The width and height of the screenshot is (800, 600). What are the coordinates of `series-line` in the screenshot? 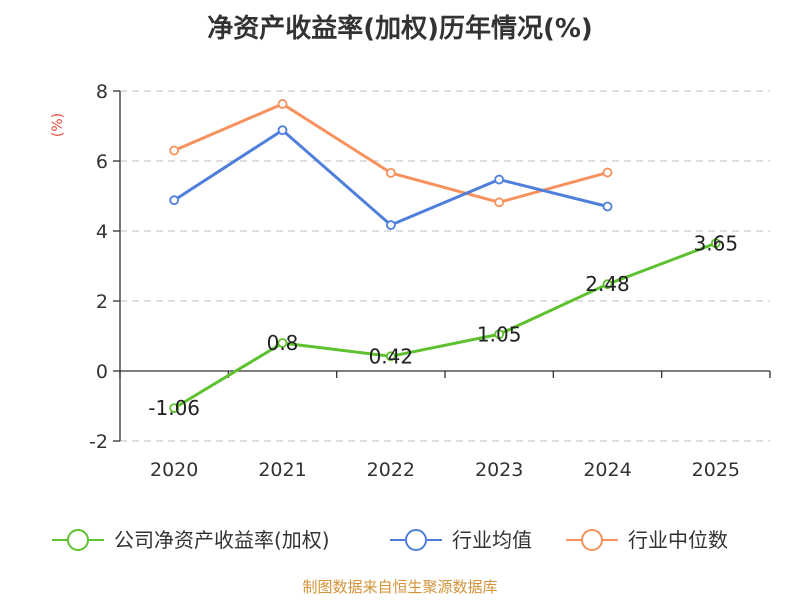 It's located at (390, 153).